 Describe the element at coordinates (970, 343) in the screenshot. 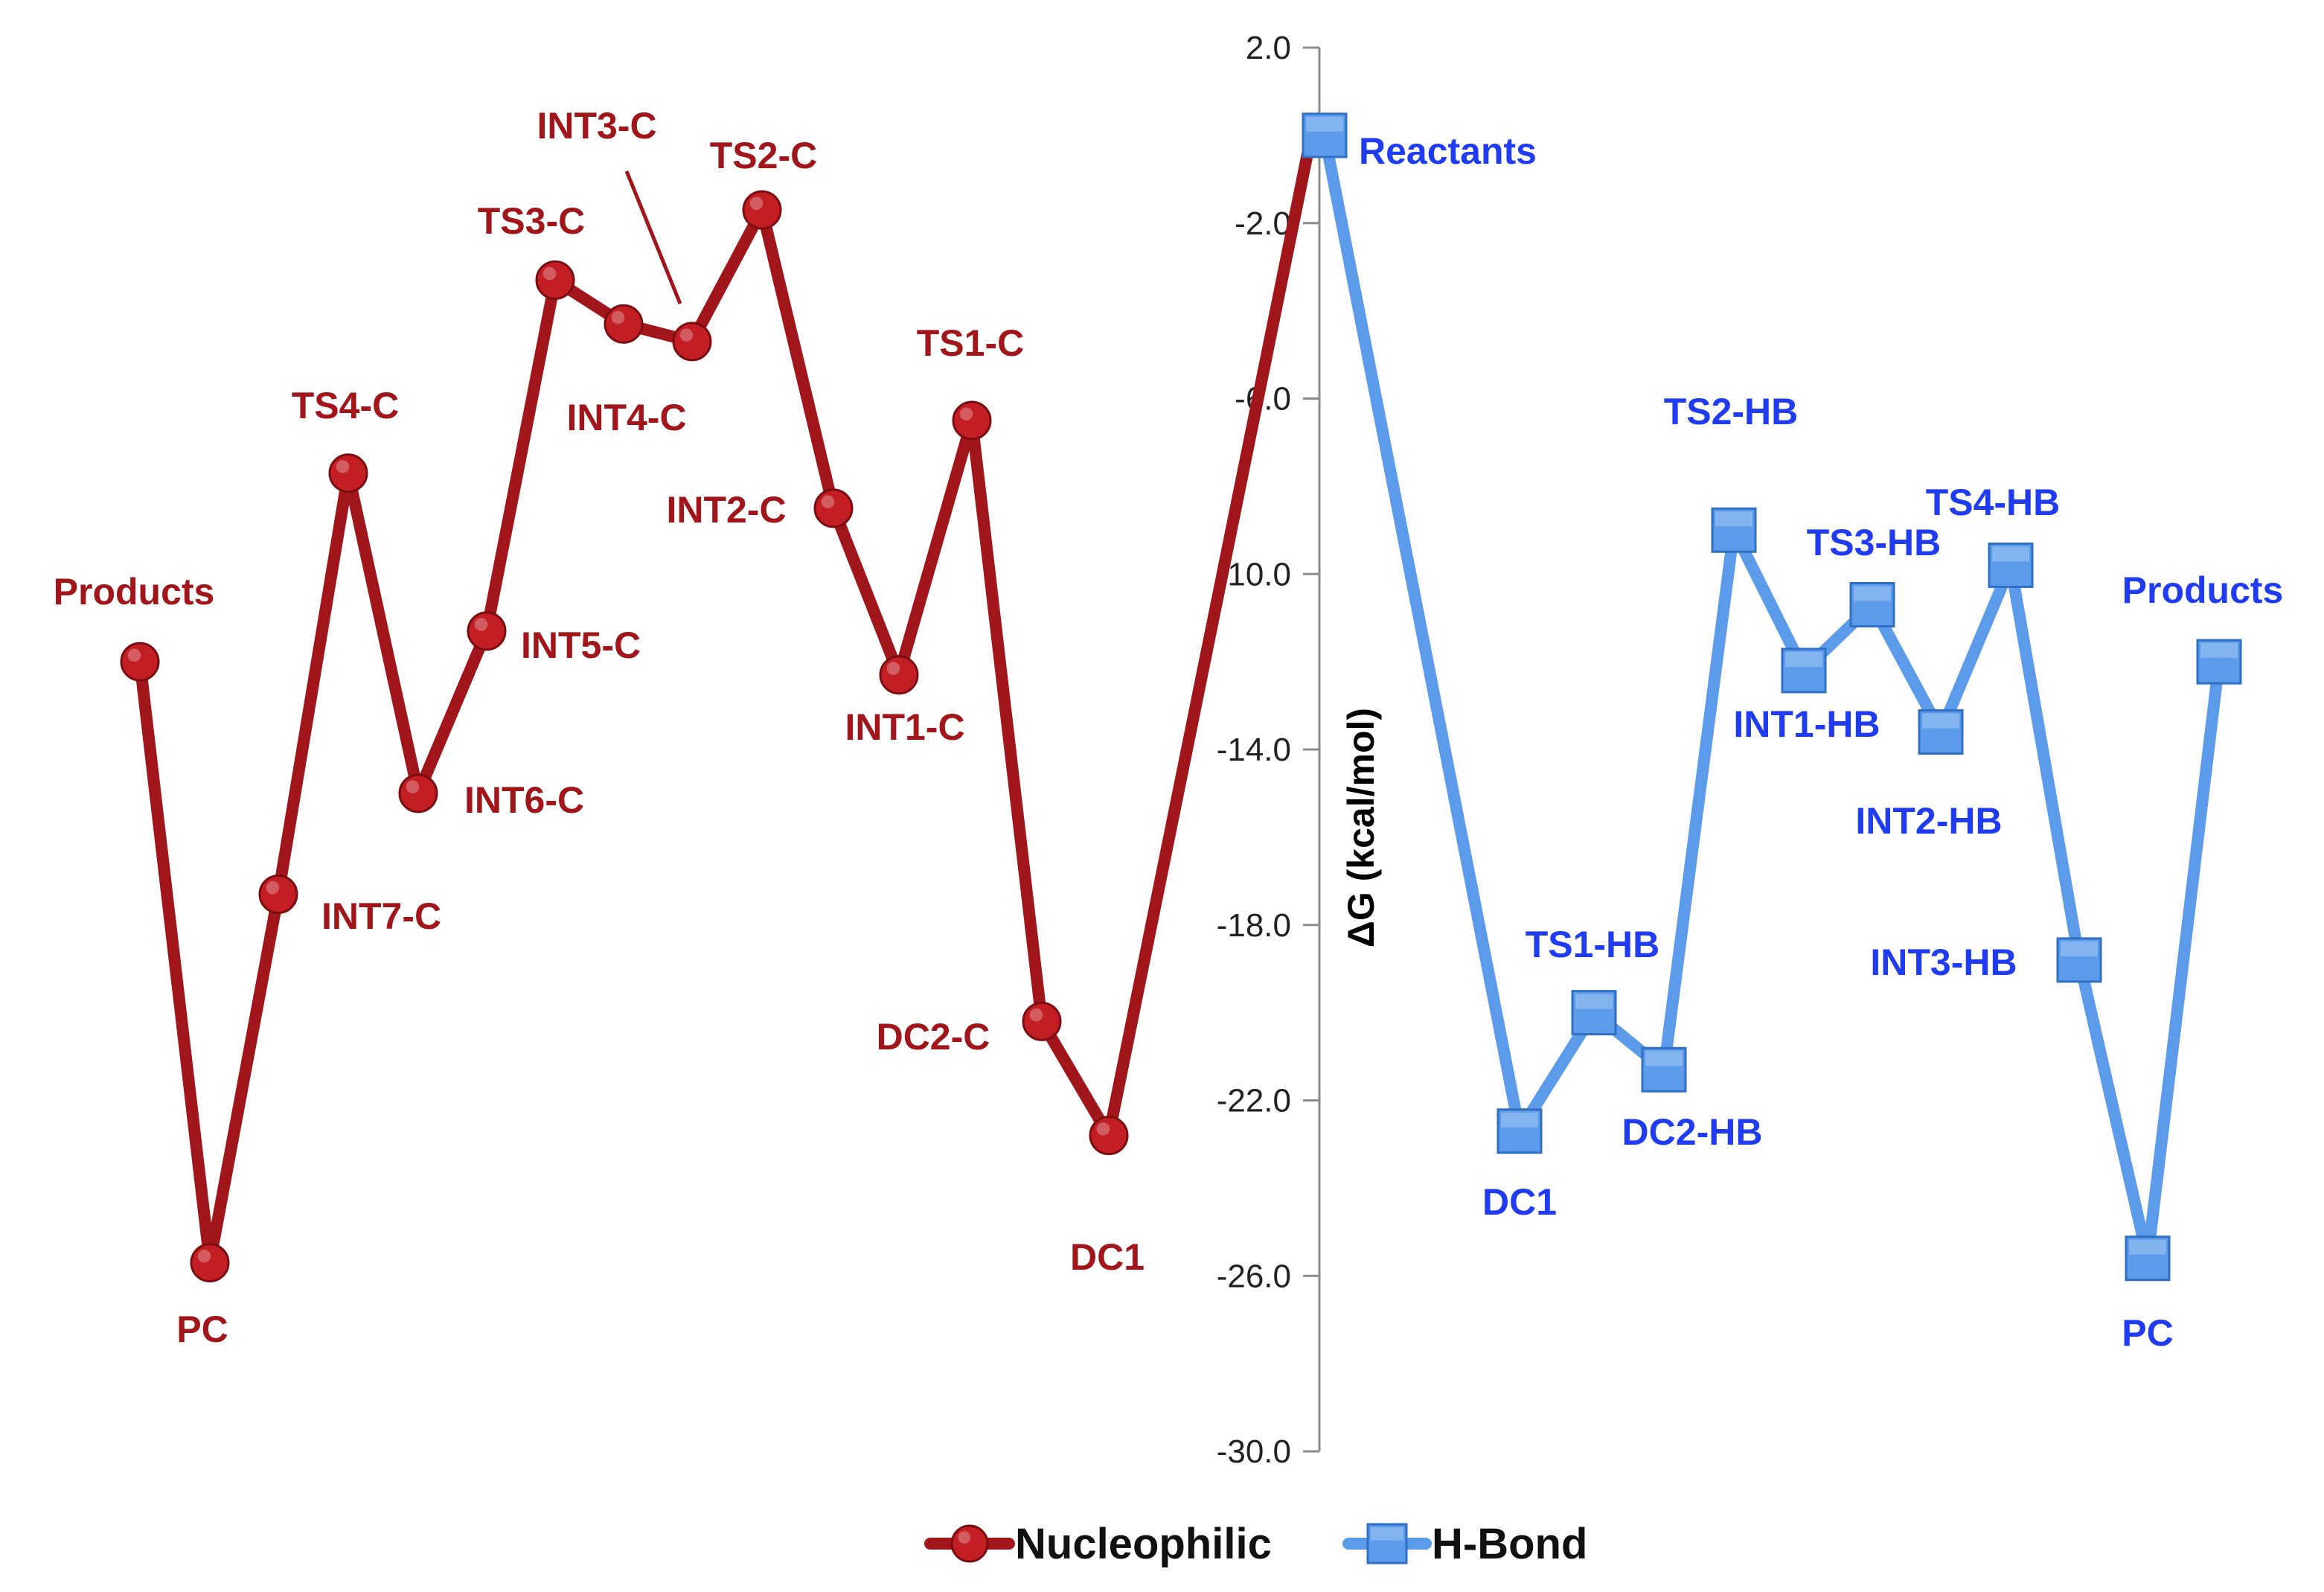

I see `nucleophilic-point-label: TS1-C` at that location.